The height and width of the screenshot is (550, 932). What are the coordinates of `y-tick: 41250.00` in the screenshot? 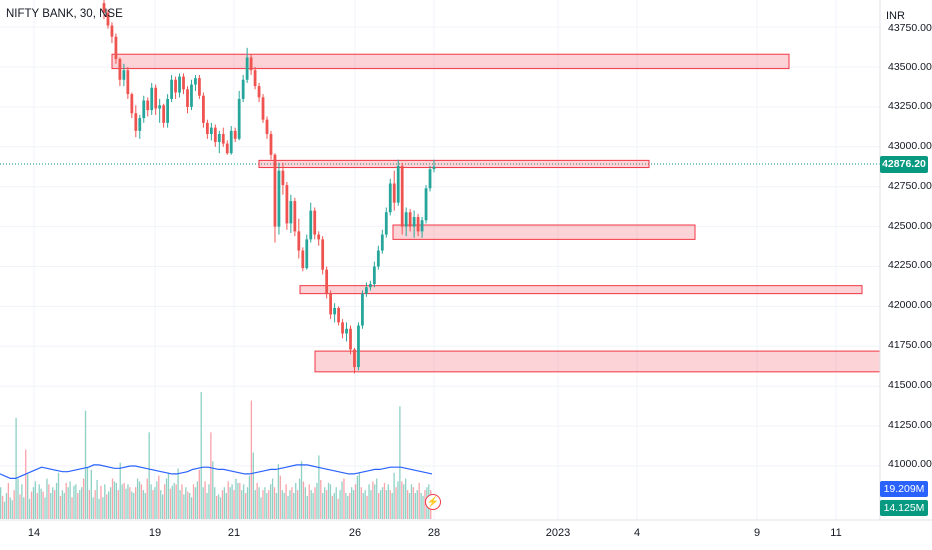 It's located at (910, 425).